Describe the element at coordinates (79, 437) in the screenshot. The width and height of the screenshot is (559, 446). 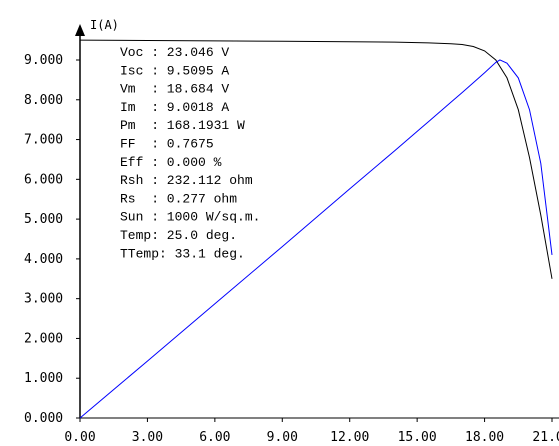
I see `x-tick-label: 0.00` at that location.